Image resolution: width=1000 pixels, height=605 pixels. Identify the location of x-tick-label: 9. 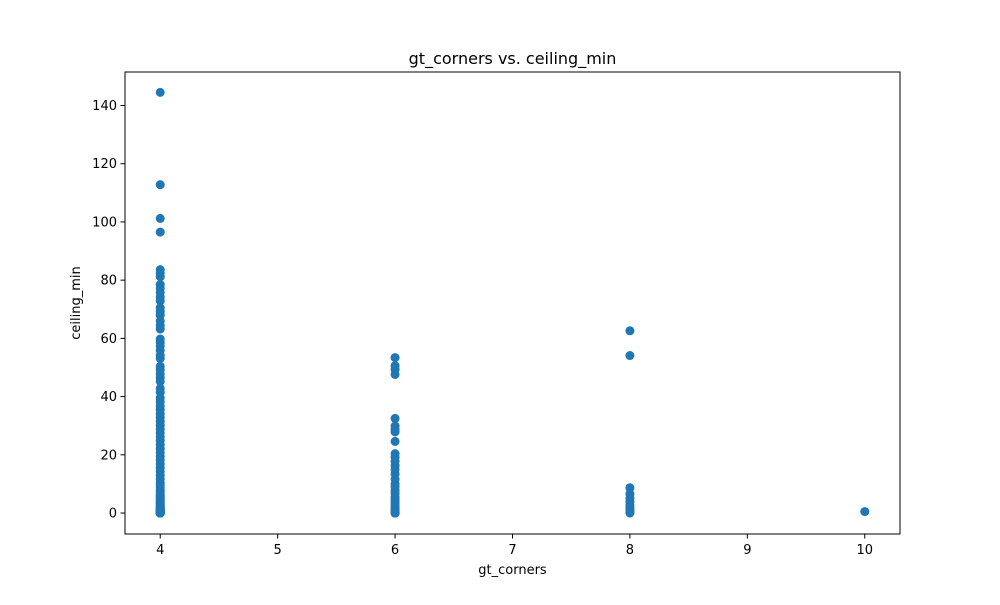
(747, 550).